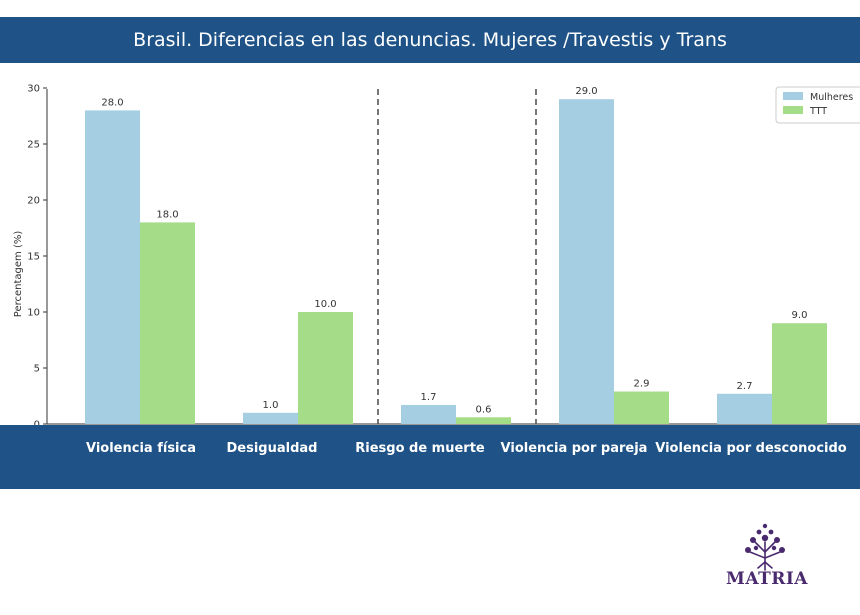  I want to click on y-tick-label: 30, so click(33, 89).